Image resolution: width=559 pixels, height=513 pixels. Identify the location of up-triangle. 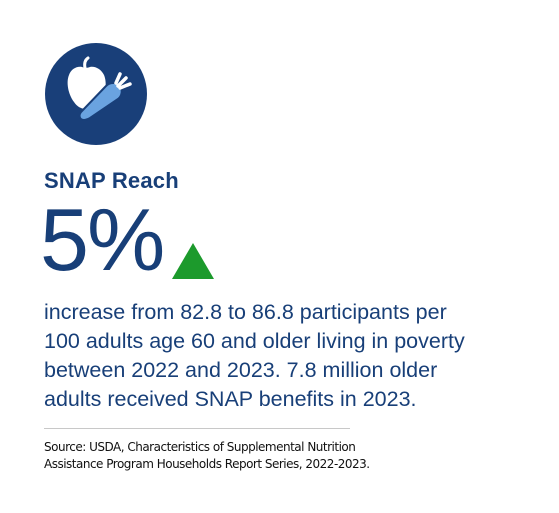
(193, 261).